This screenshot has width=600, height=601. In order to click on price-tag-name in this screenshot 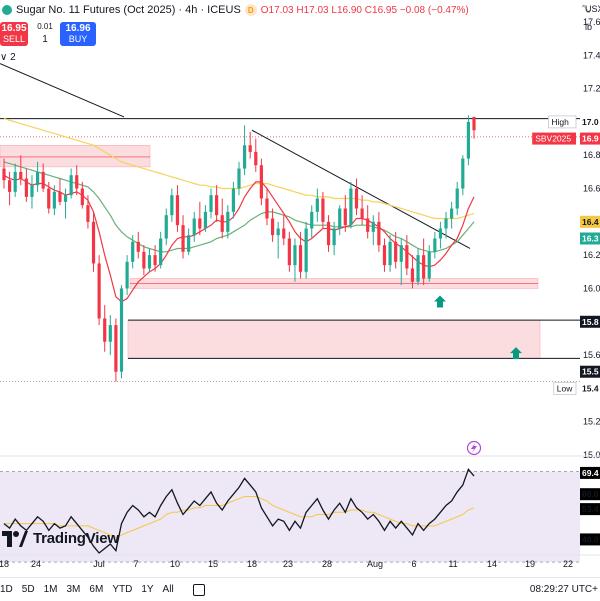, I will do `click(565, 388)`.